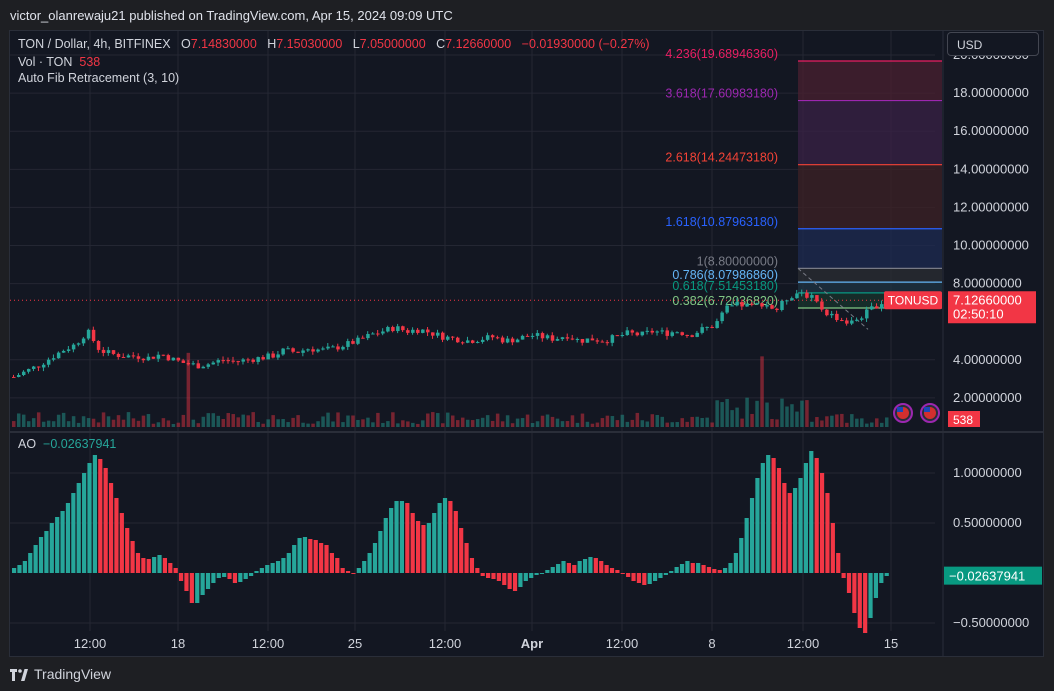 The image size is (1054, 691). I want to click on ao-value-tag: −0.02637941, so click(987, 576).